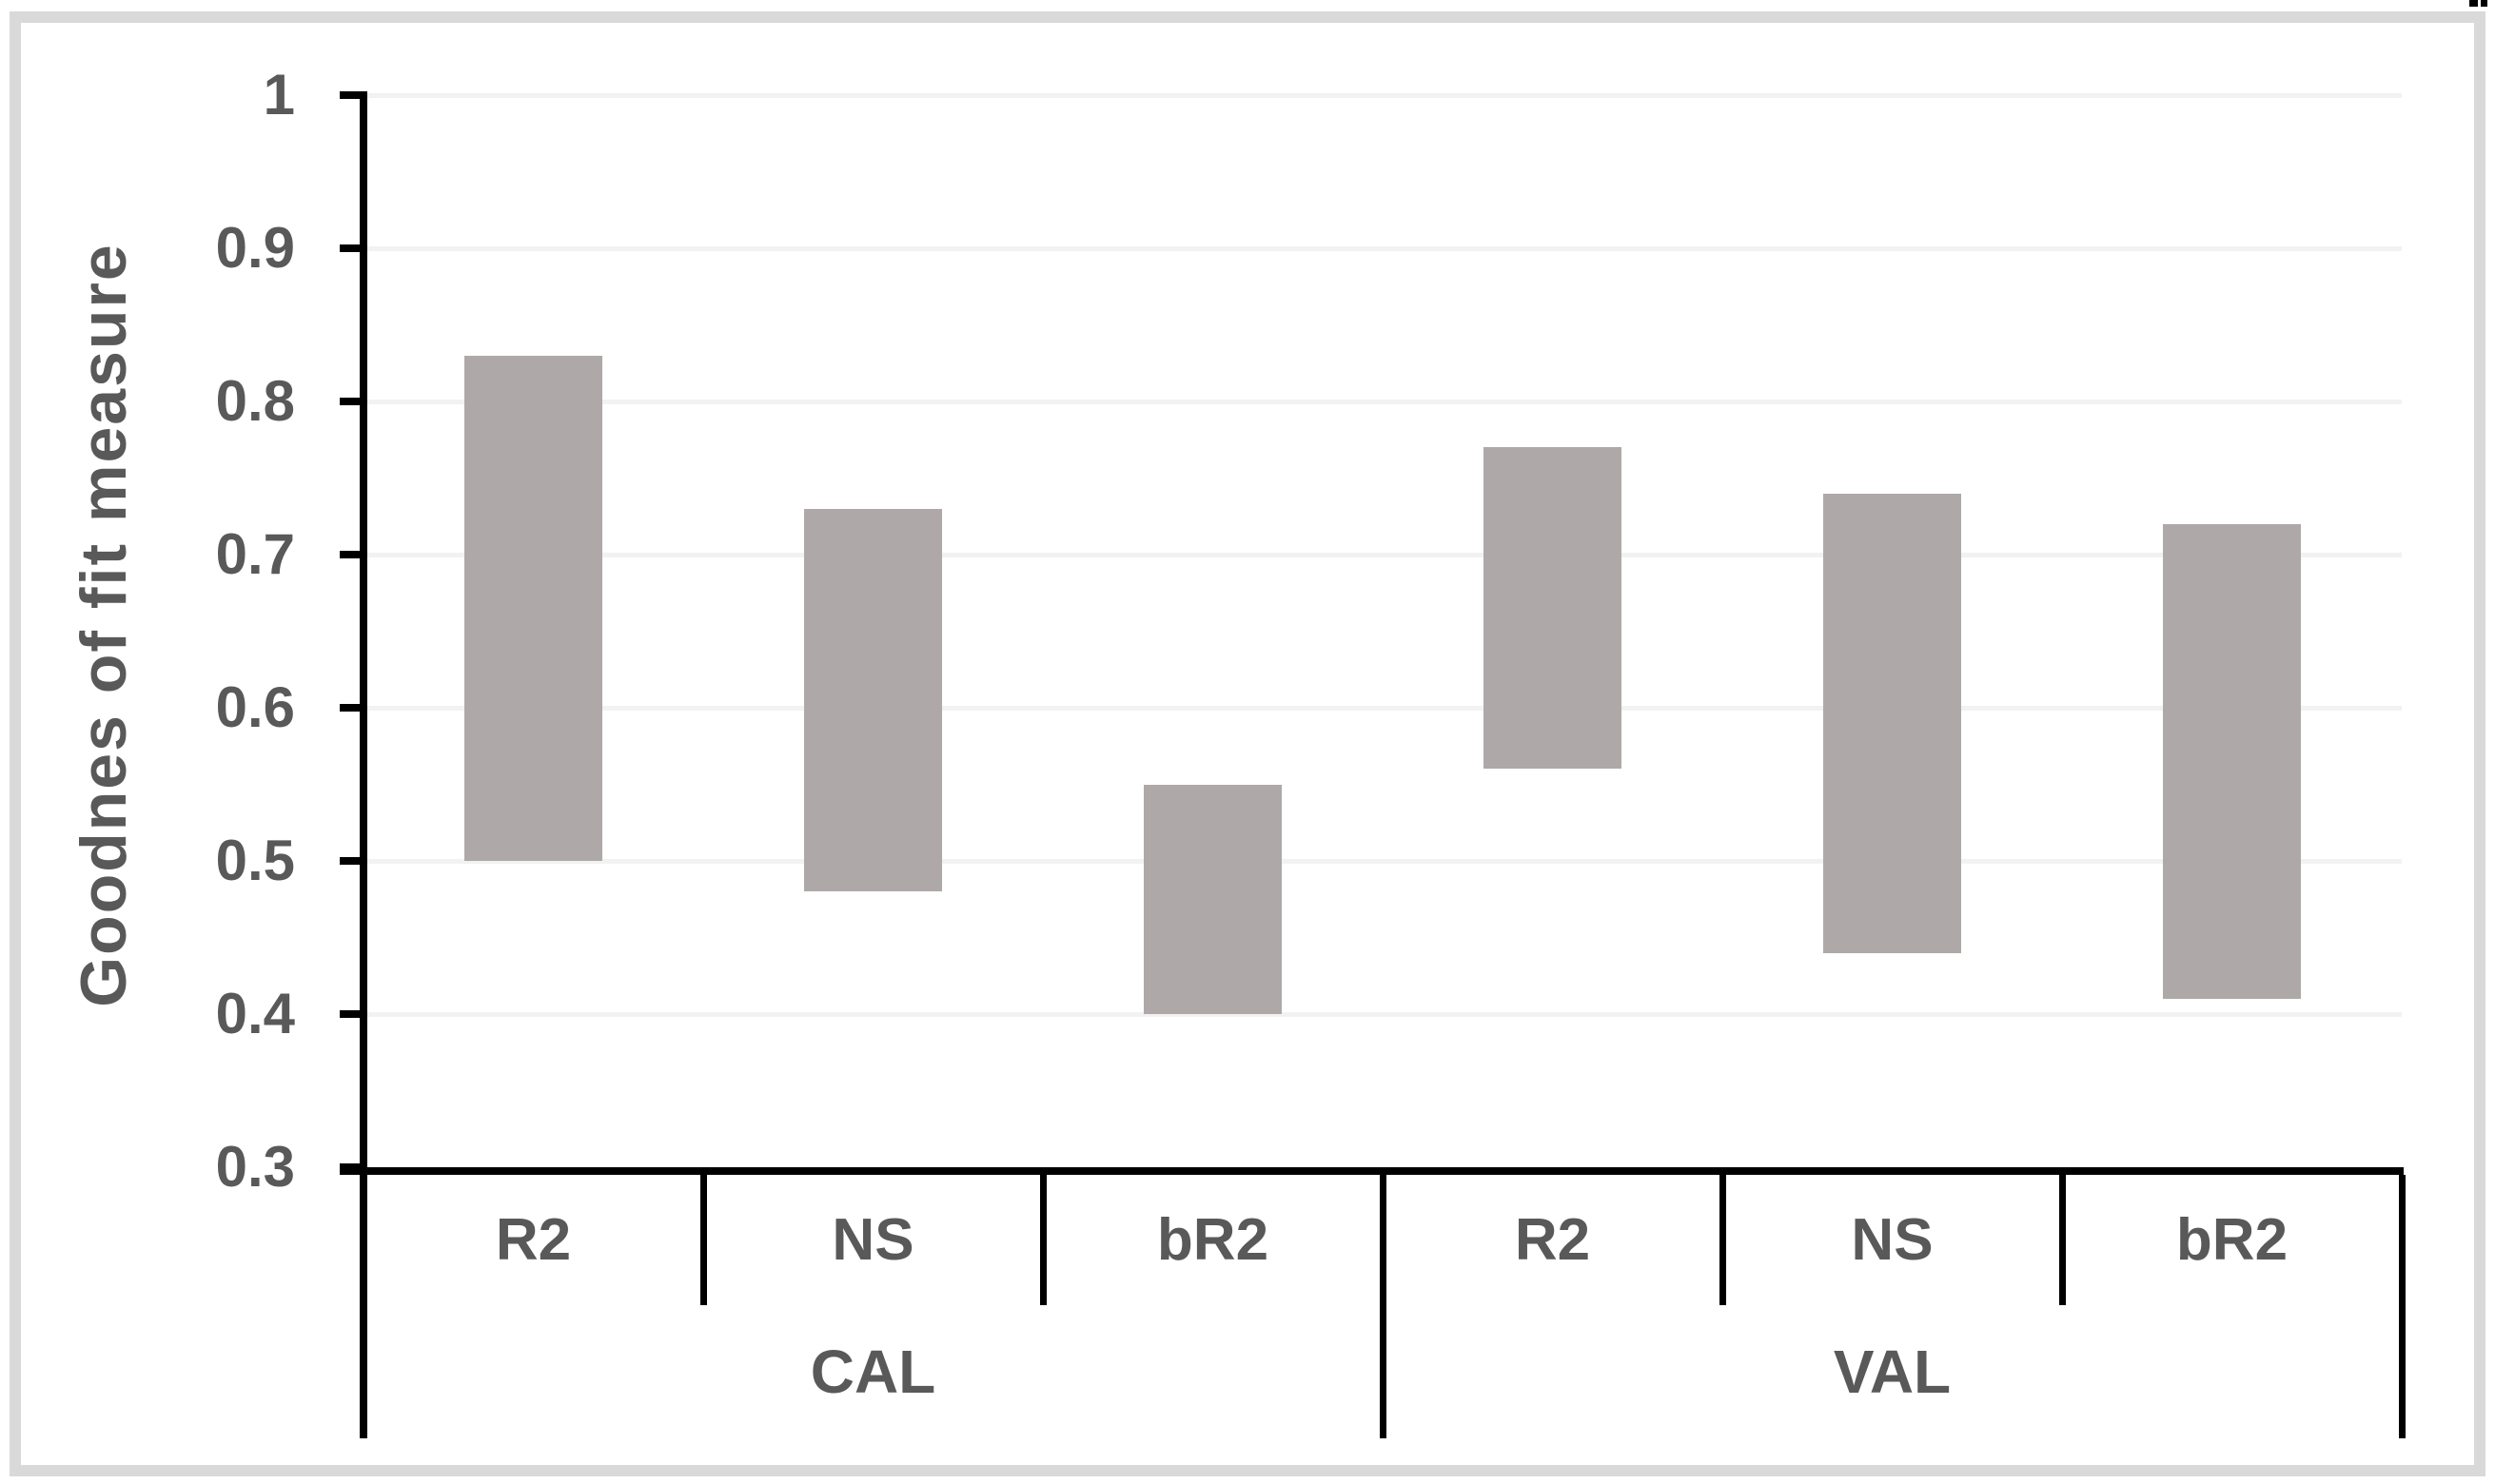 This screenshot has height=1484, width=2495. I want to click on y-tick-label: 0.5, so click(255, 860).